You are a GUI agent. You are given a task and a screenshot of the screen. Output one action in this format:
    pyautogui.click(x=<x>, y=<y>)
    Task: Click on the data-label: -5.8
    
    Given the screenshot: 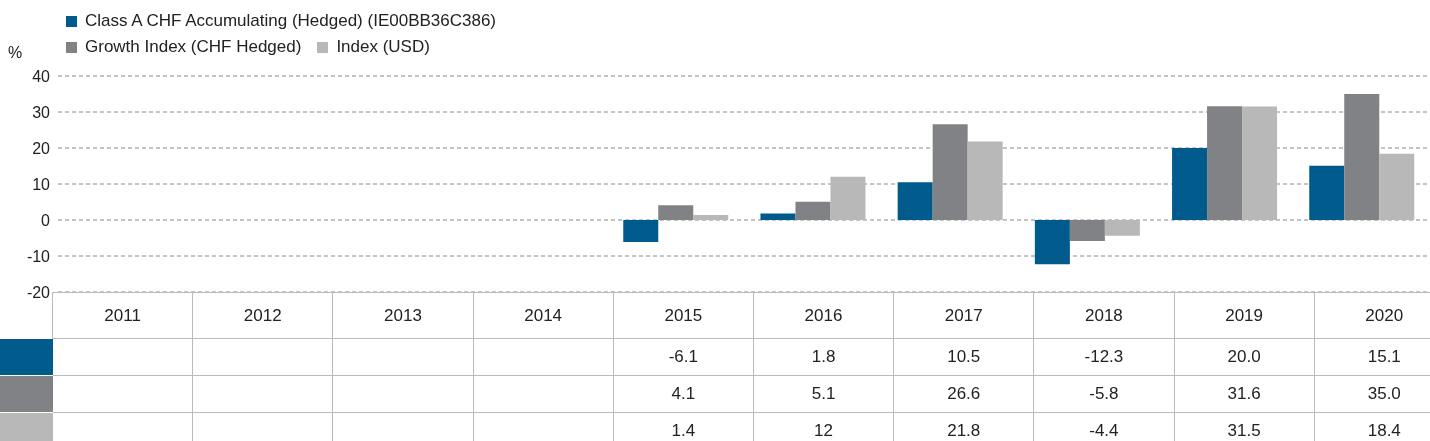 What is the action you would take?
    pyautogui.click(x=1103, y=393)
    